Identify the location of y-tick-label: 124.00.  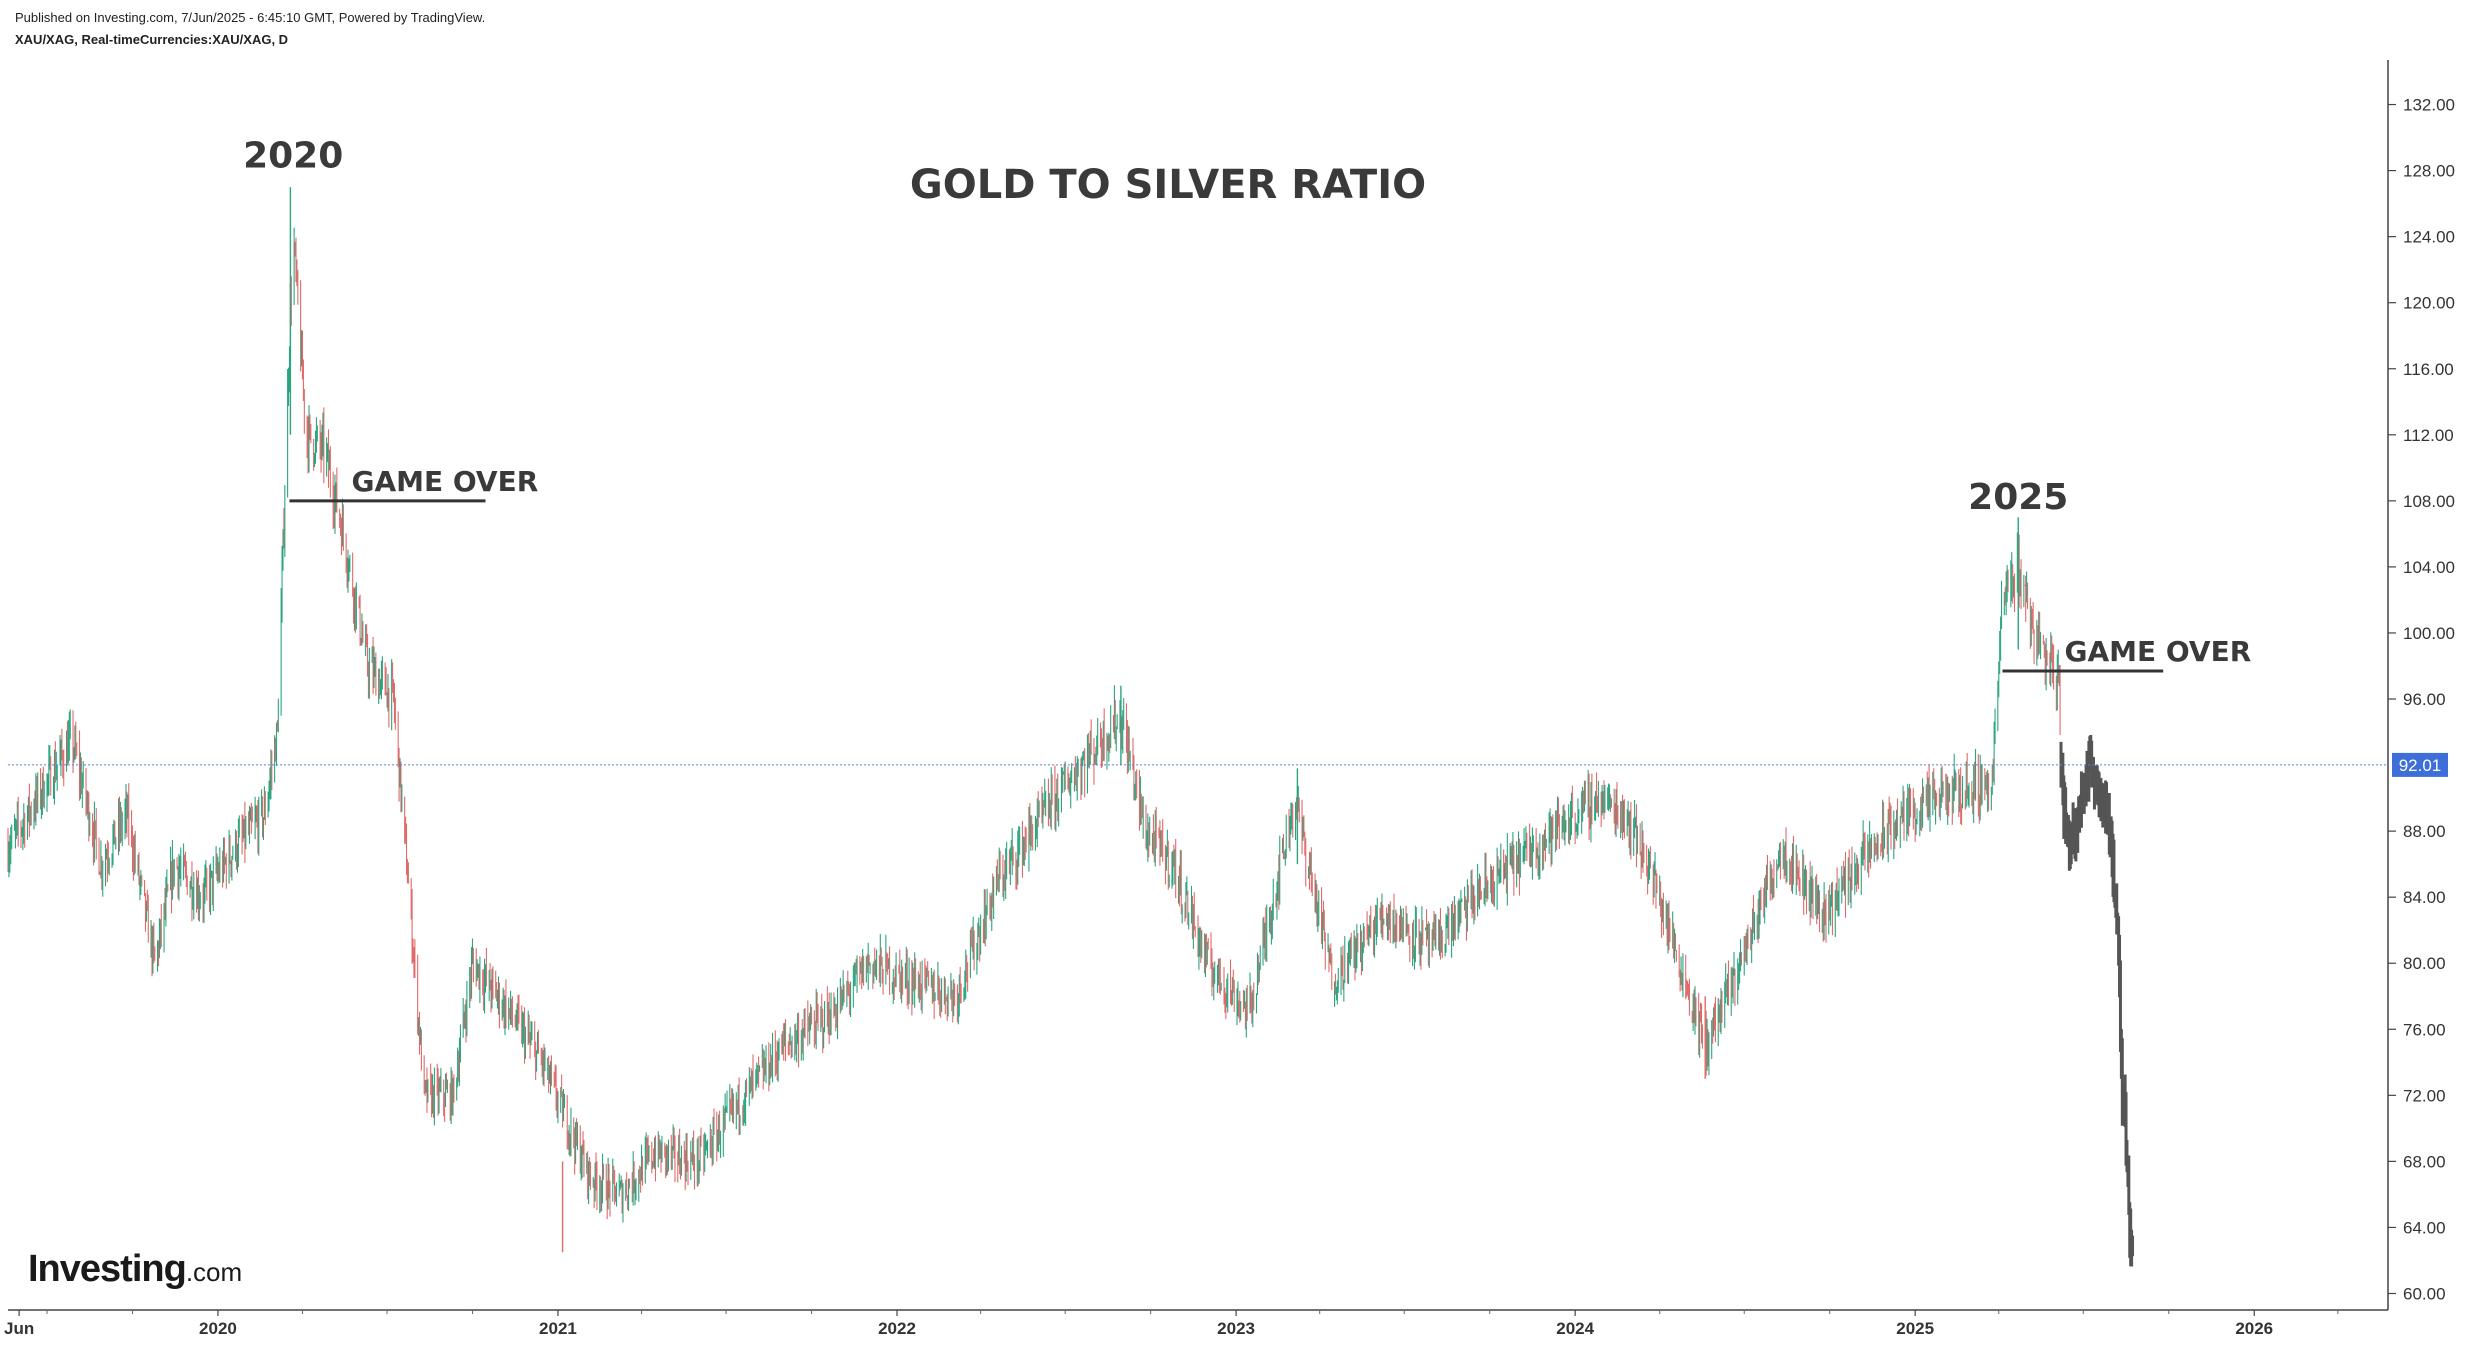
(2429, 237).